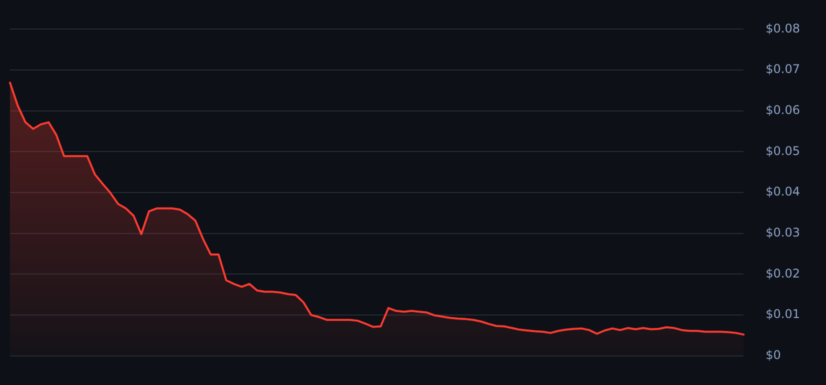  Describe the element at coordinates (783, 232) in the screenshot. I see `y-tick-label: $0.03` at that location.